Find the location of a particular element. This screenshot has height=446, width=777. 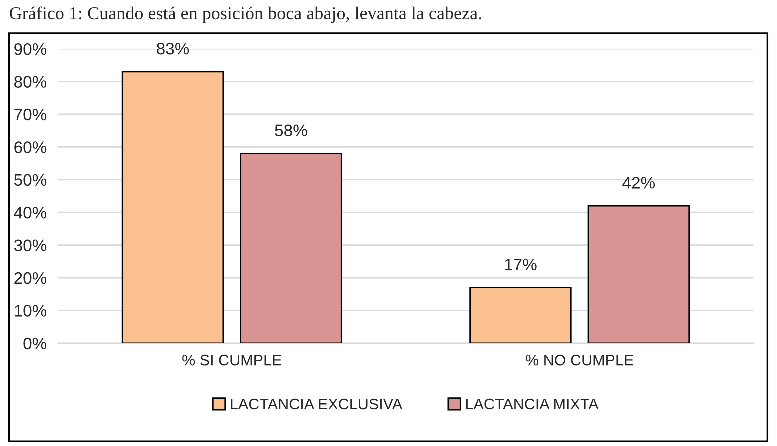

legend-label: LACTANCIA MIXTA is located at coordinates (532, 404).